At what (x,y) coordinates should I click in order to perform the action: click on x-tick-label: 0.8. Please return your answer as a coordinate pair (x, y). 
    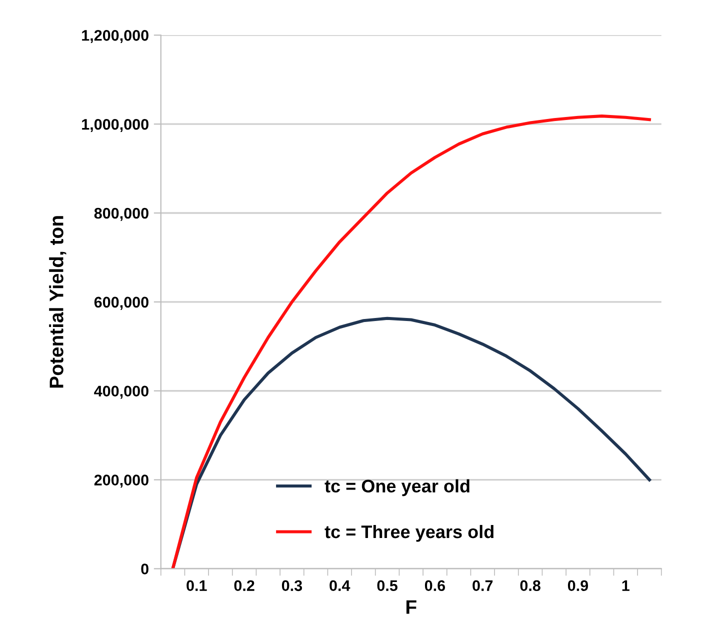
    Looking at the image, I should click on (530, 586).